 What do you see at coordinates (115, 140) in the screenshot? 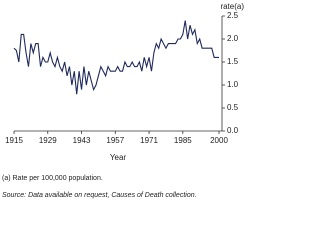
I see `x-tick-label: 1957` at bounding box center [115, 140].